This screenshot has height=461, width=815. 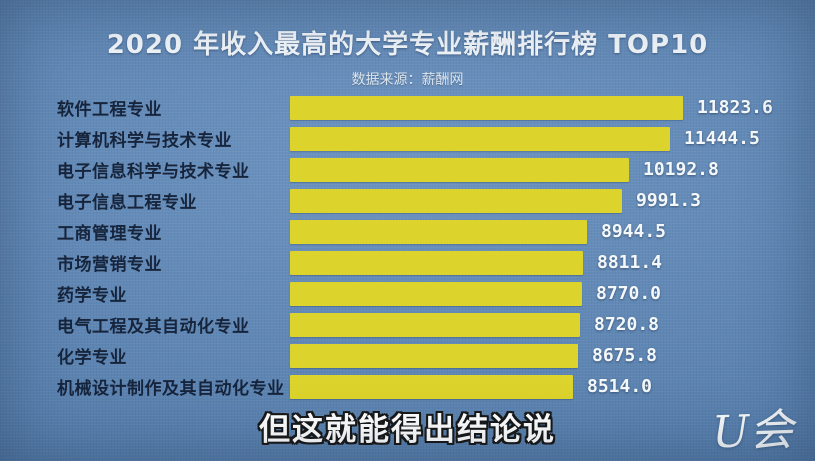 I want to click on value-label: 8514.0, so click(x=620, y=386).